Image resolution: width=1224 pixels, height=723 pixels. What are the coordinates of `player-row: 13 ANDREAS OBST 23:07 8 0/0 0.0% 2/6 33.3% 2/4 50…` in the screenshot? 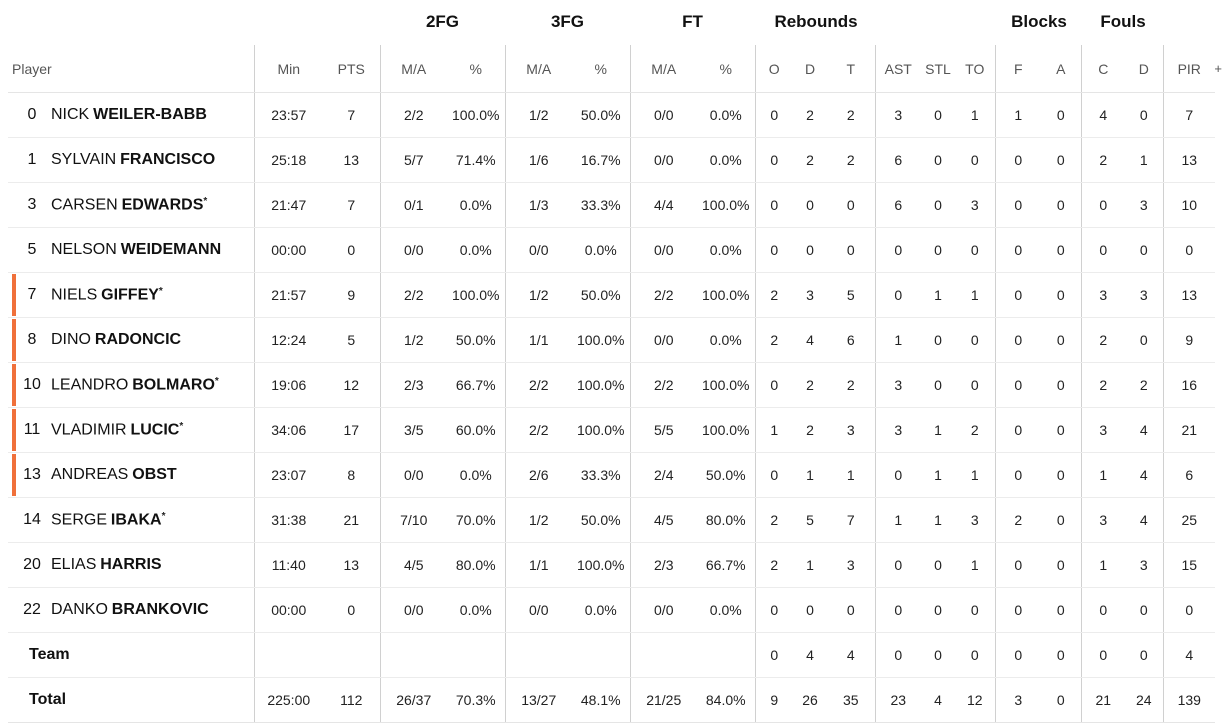 It's located at (611, 475).